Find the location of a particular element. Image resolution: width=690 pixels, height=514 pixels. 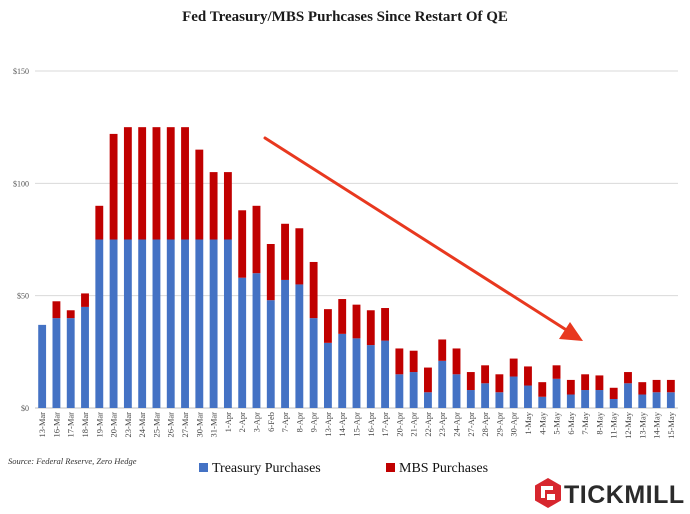

x-tick-label: 28-Apr is located at coordinates (485, 424).